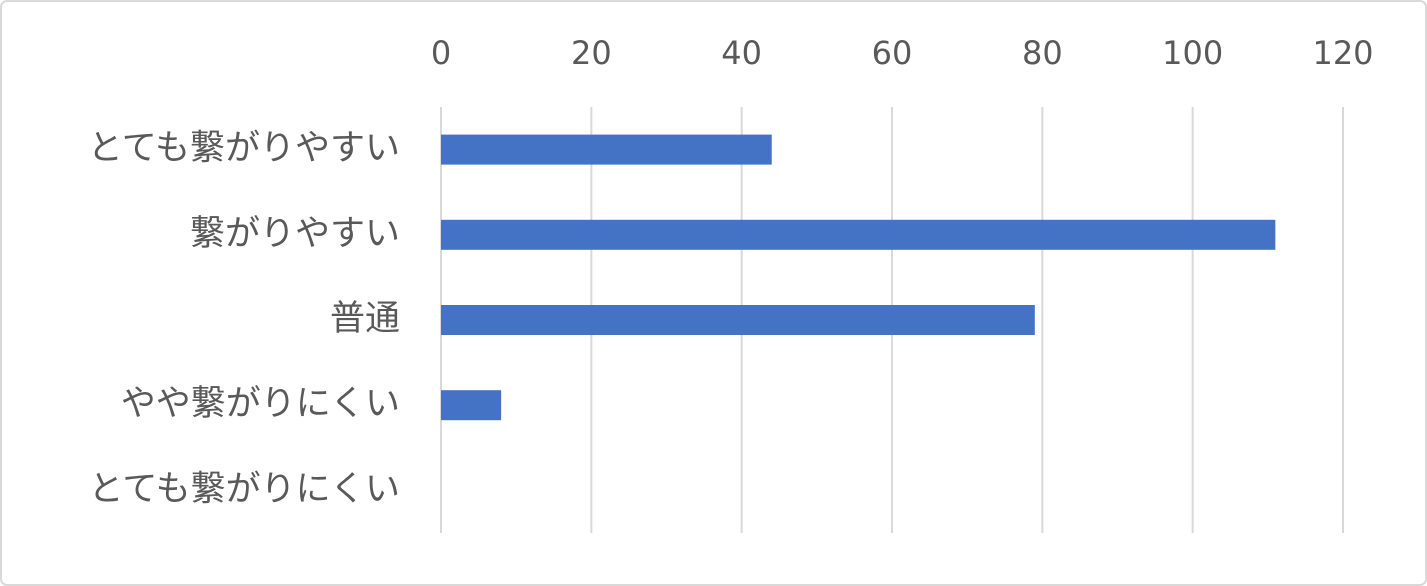  What do you see at coordinates (741, 53) in the screenshot?
I see `x-tick-label: 40` at bounding box center [741, 53].